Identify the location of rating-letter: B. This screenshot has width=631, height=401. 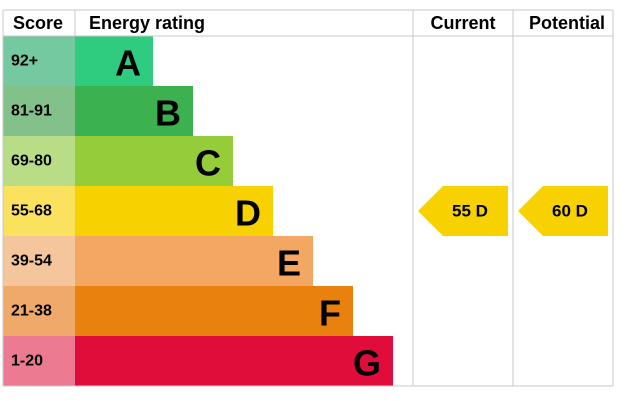
(168, 113).